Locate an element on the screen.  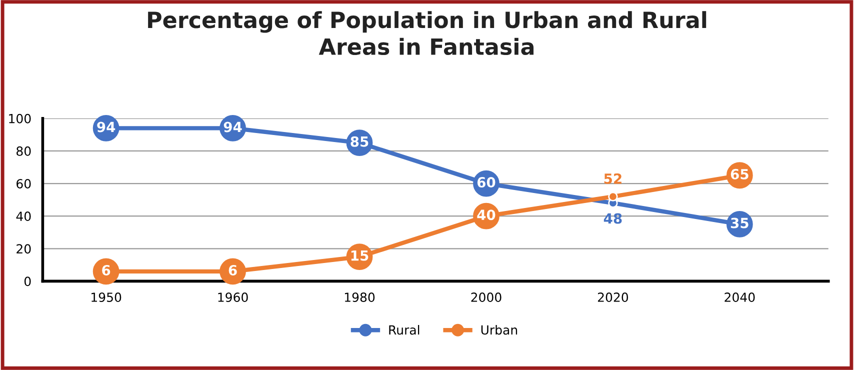
y-tick-label: 60 is located at coordinates (23, 183).